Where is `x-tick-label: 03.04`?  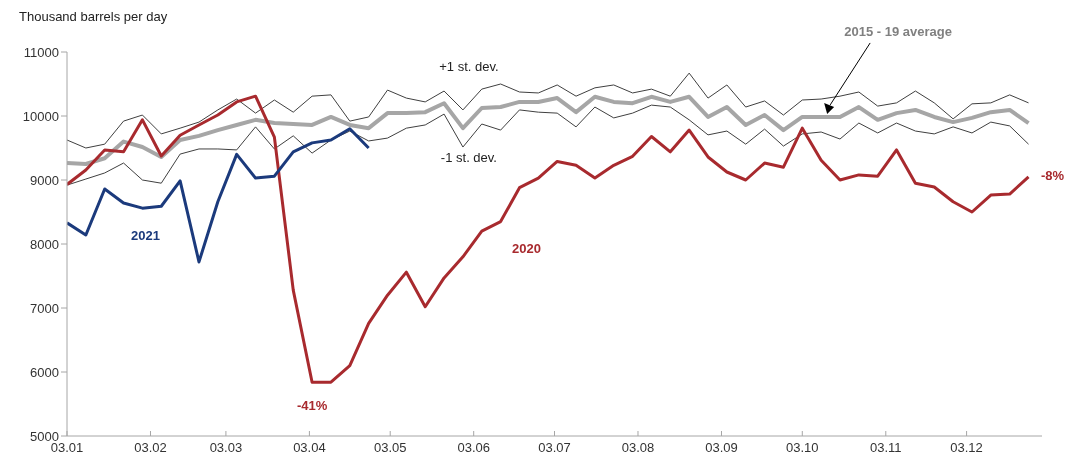
x-tick-label: 03.04 is located at coordinates (309, 448).